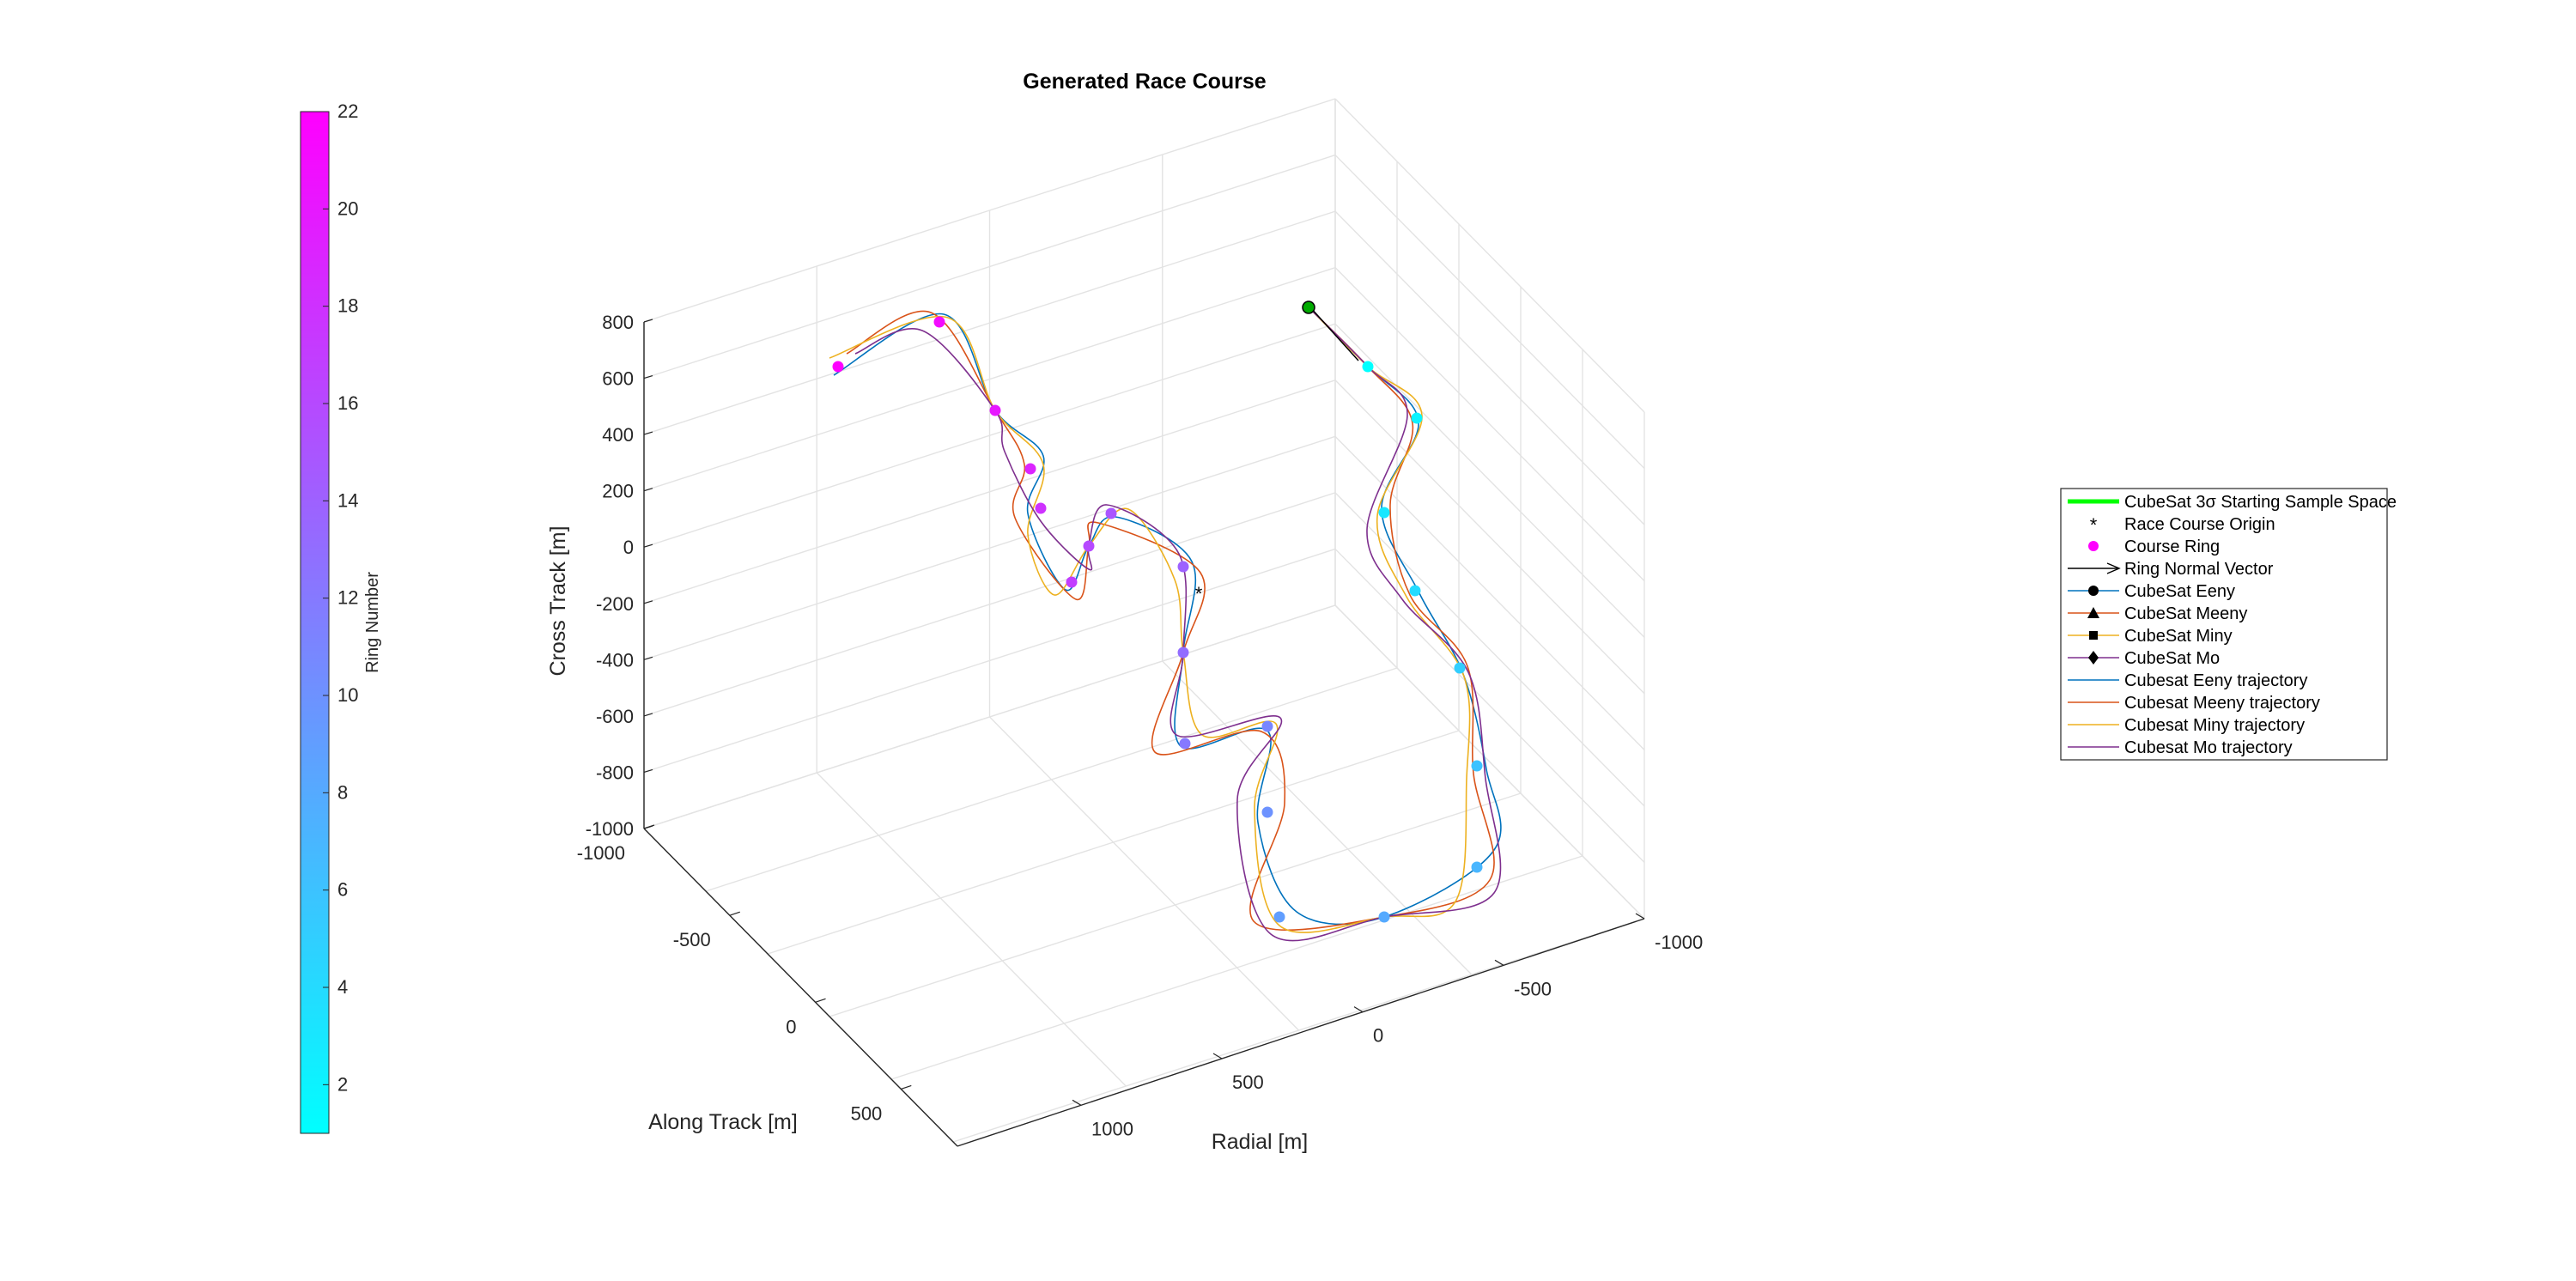  Describe the element at coordinates (2113, 568) in the screenshot. I see `legend-swatch-arrowhead` at that location.